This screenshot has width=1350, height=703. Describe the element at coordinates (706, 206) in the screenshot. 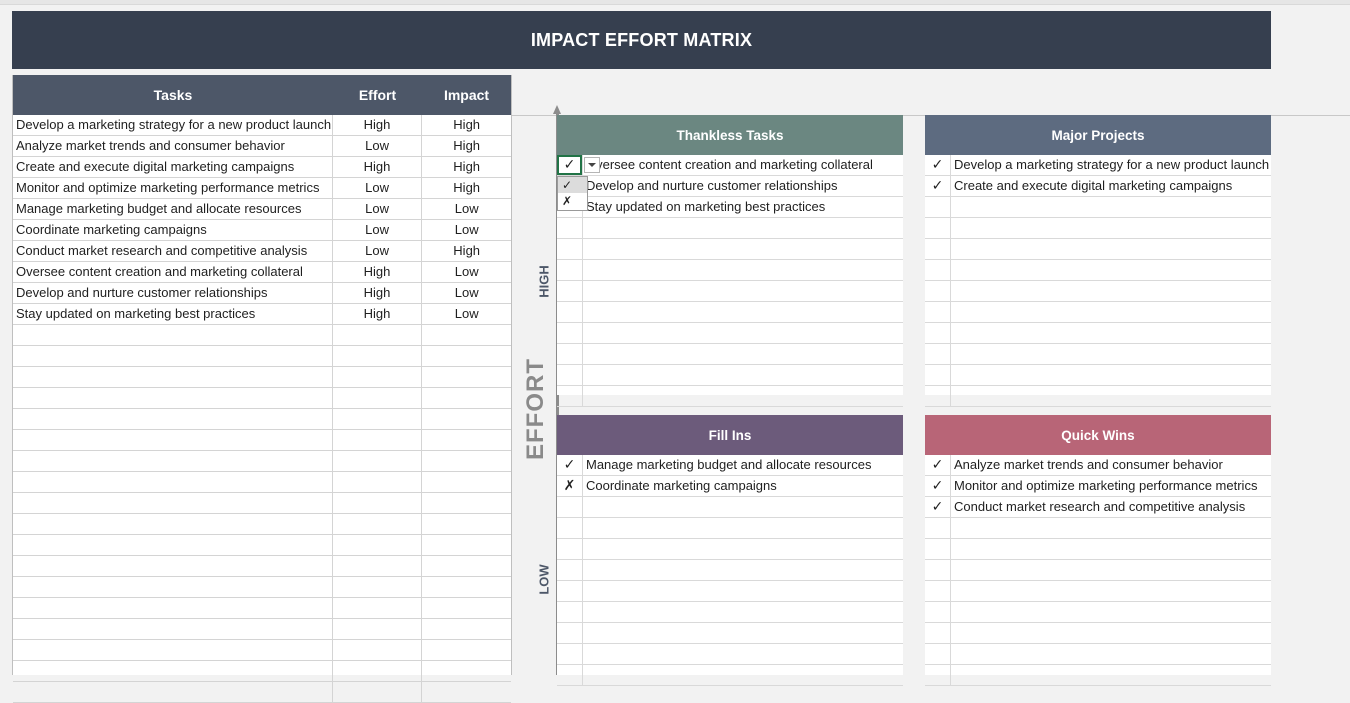

I see `task-name: Stay updated on marketing best practices` at that location.